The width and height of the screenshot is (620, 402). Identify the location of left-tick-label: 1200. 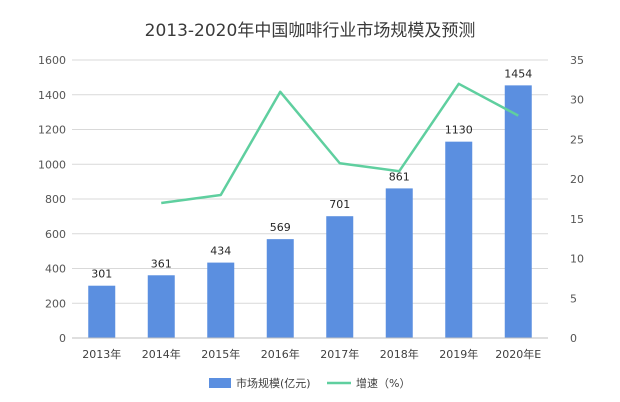
(52, 130).